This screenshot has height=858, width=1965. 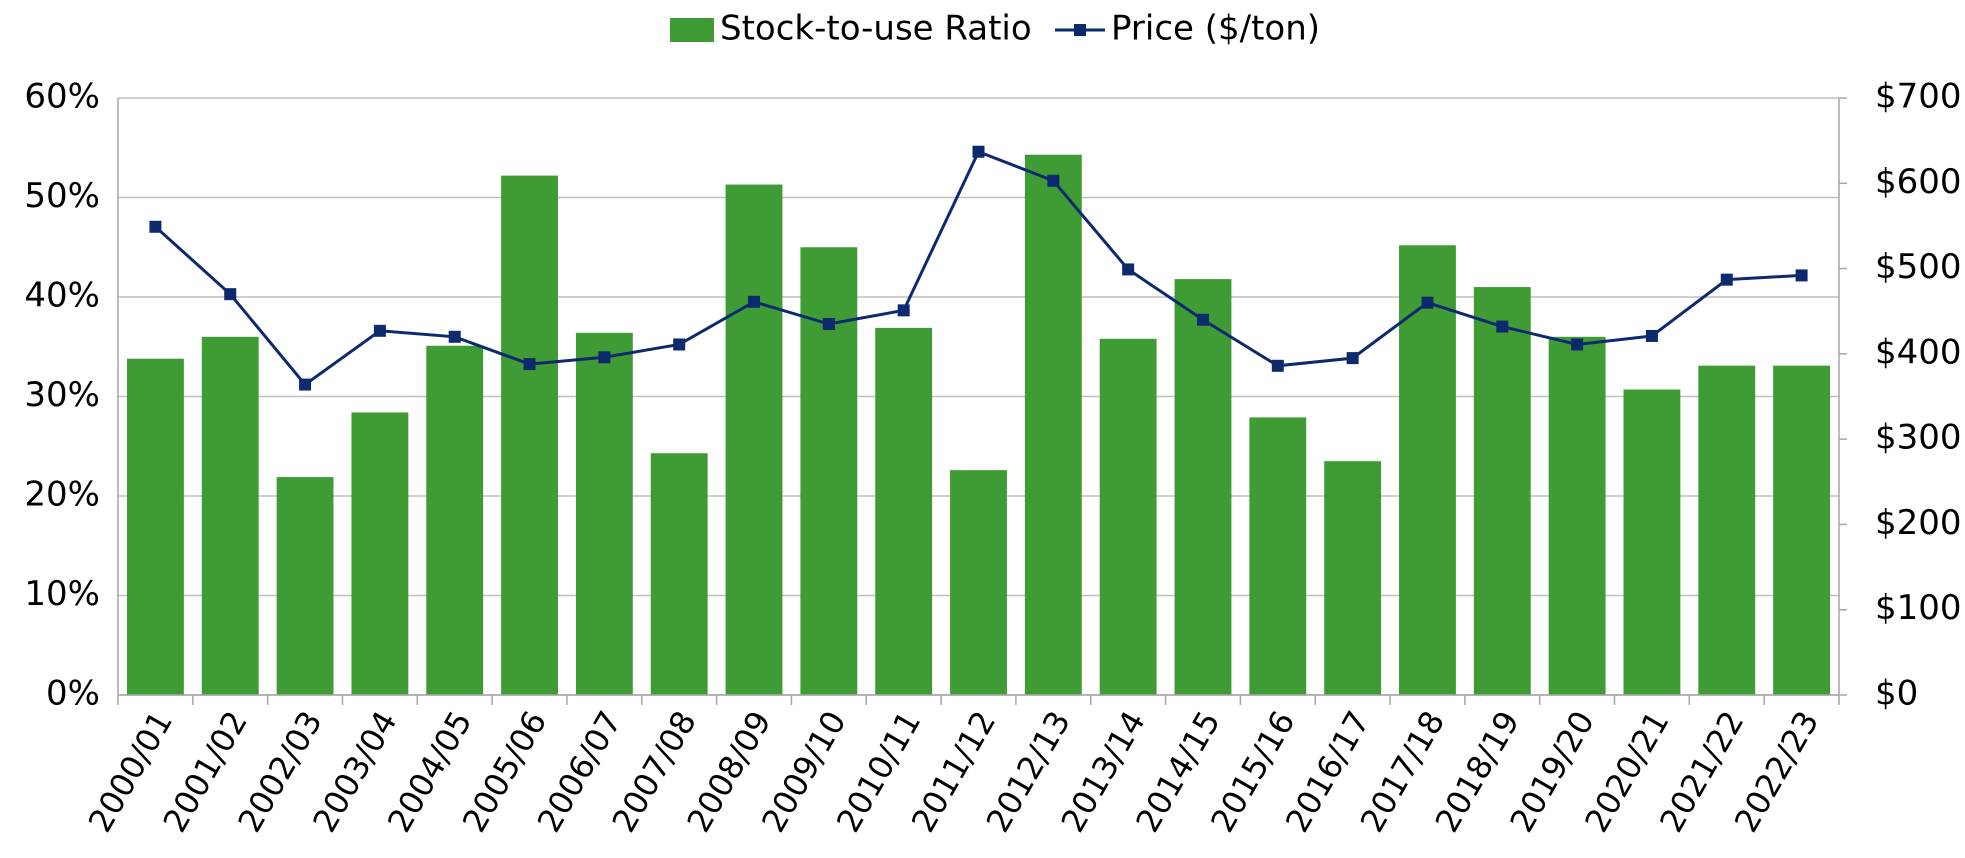 I want to click on y-tick-label: 0%, so click(x=73, y=694).